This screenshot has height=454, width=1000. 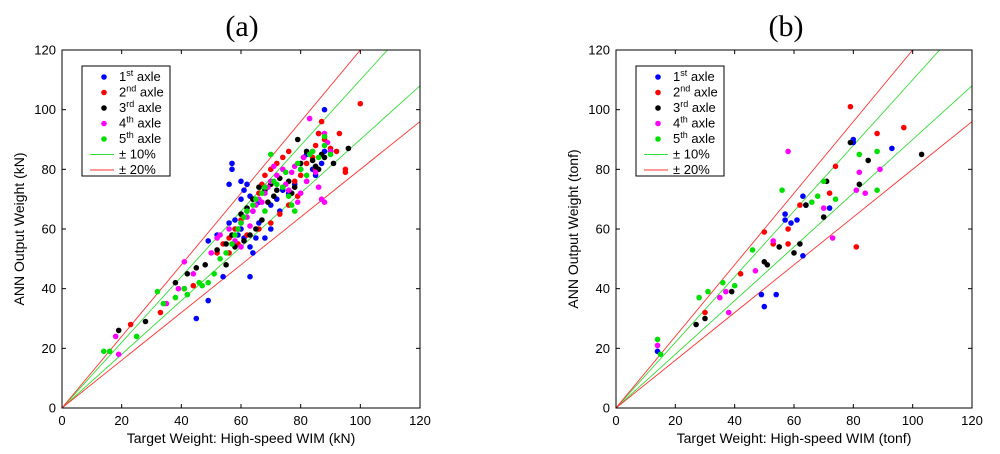 What do you see at coordinates (603, 229) in the screenshot?
I see `y-tick-label: 60` at bounding box center [603, 229].